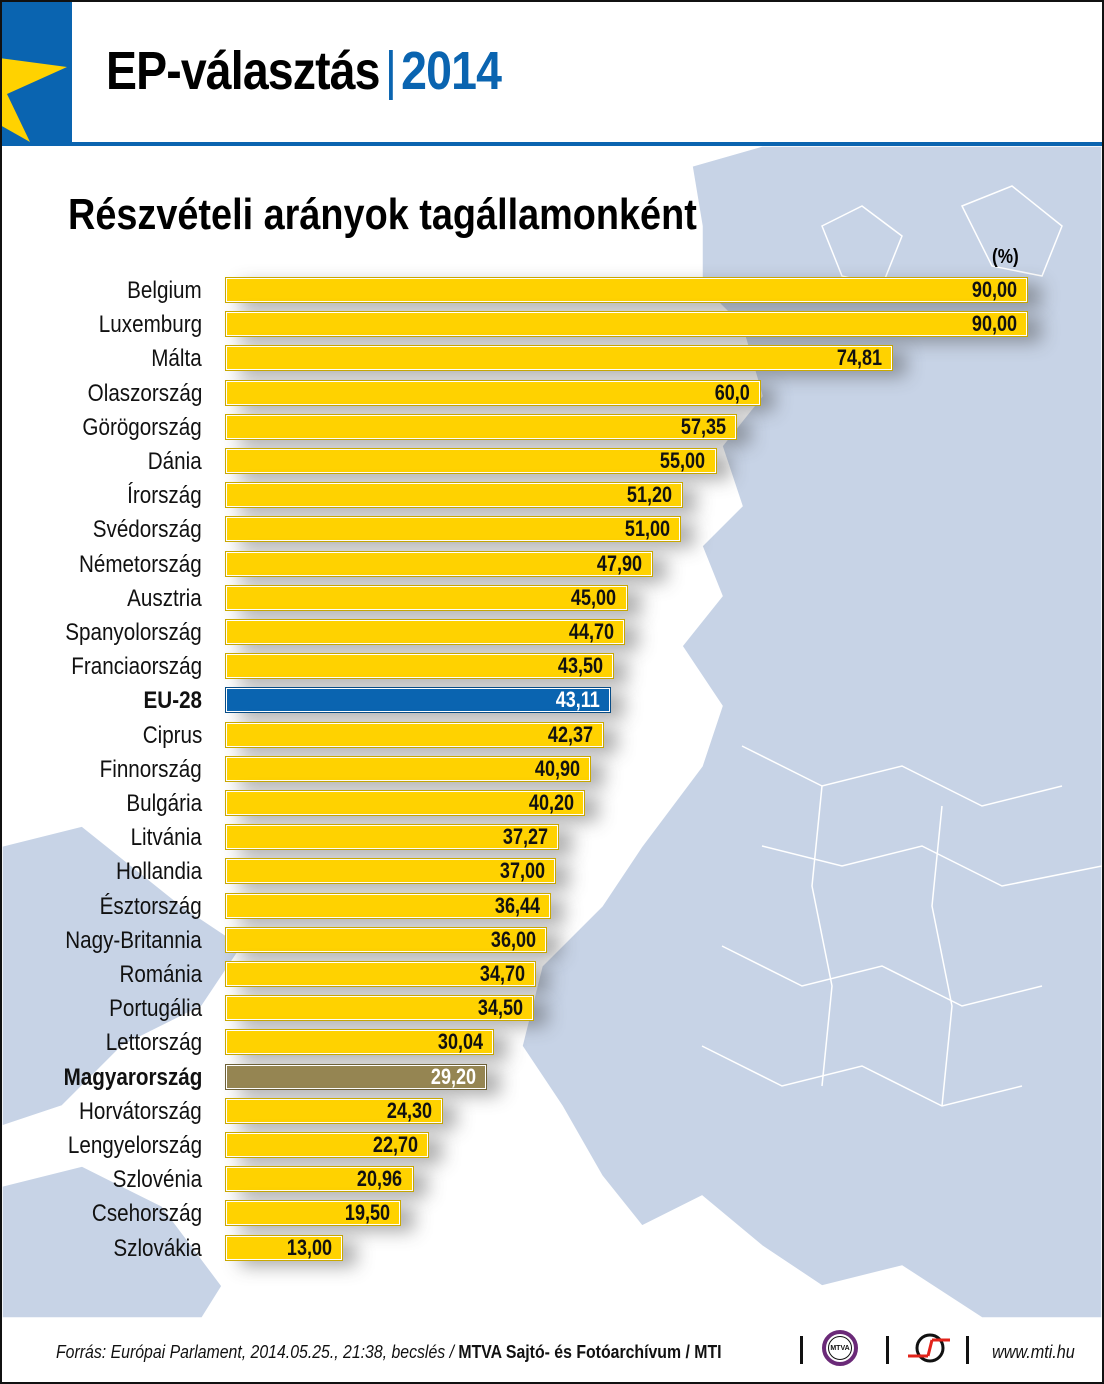 The height and width of the screenshot is (1384, 1104). I want to click on category-label: Lettország, so click(153, 1043).